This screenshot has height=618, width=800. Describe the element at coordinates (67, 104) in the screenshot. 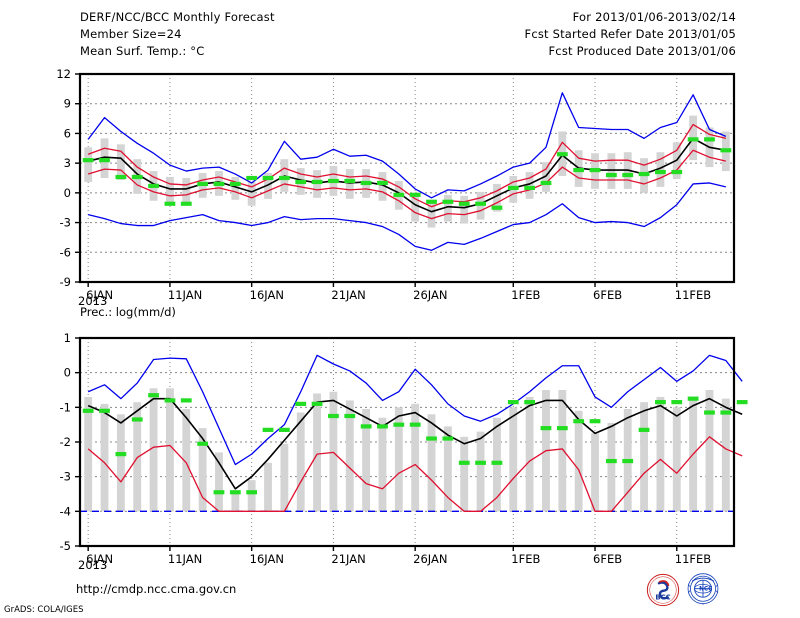

I see `y-tick-label: 9` at that location.